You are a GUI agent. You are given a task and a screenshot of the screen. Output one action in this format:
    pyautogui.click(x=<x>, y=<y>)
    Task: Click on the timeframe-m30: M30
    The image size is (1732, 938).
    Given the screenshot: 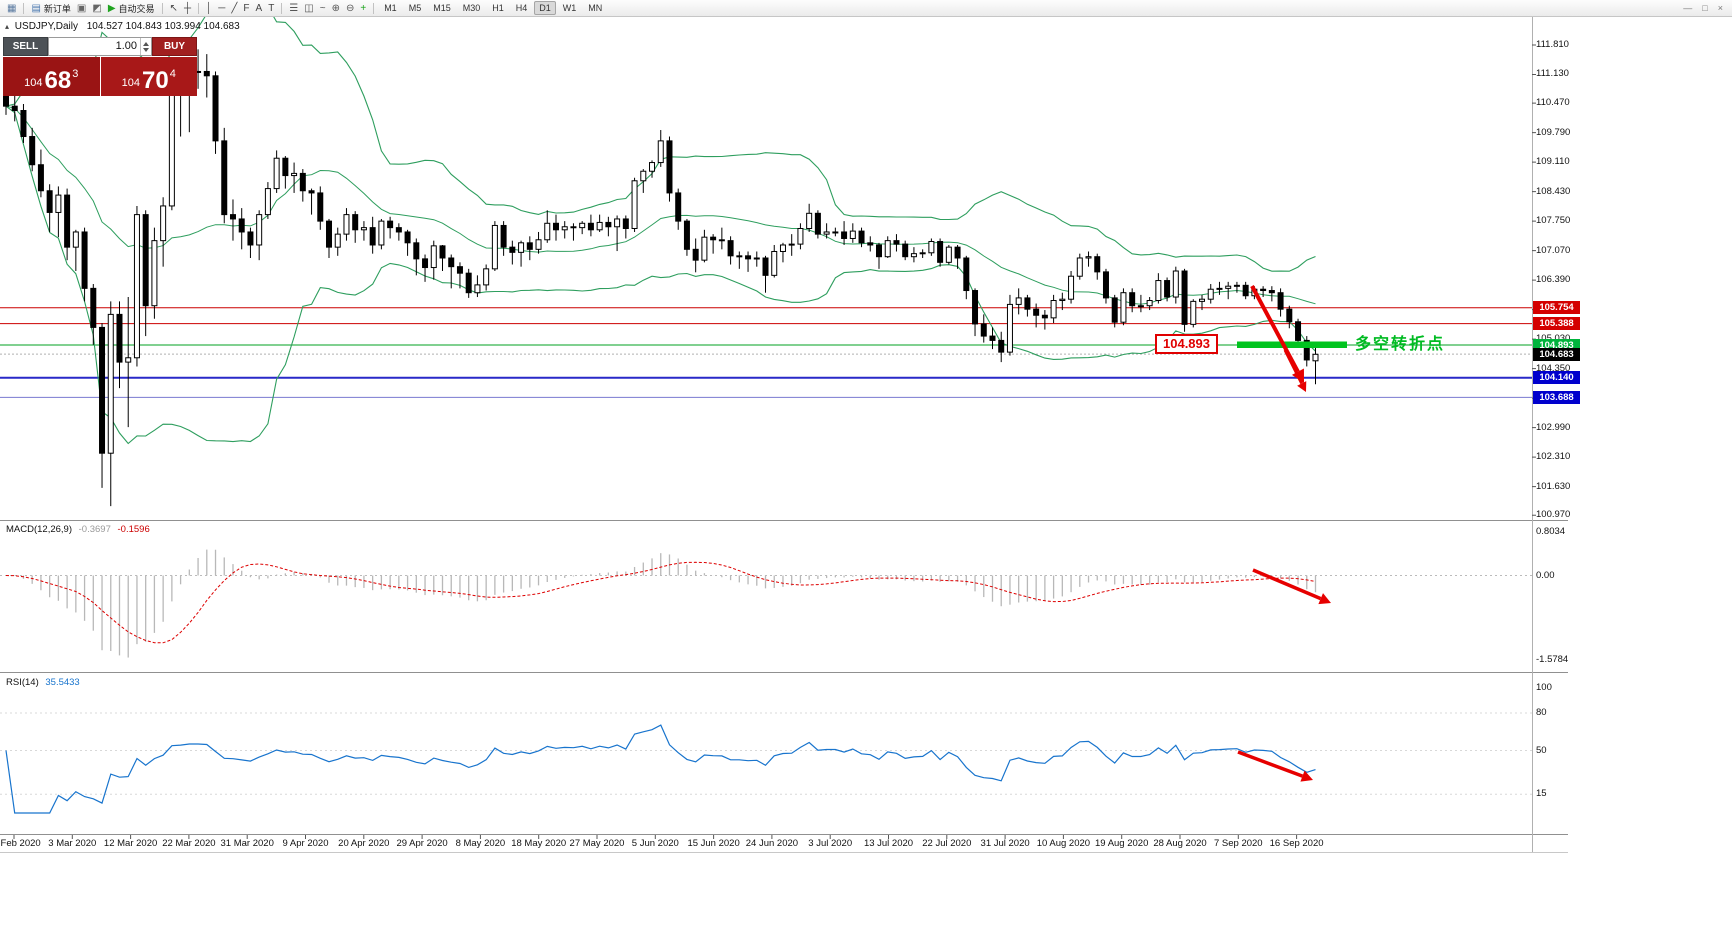 What is the action you would take?
    pyautogui.click(x=471, y=8)
    